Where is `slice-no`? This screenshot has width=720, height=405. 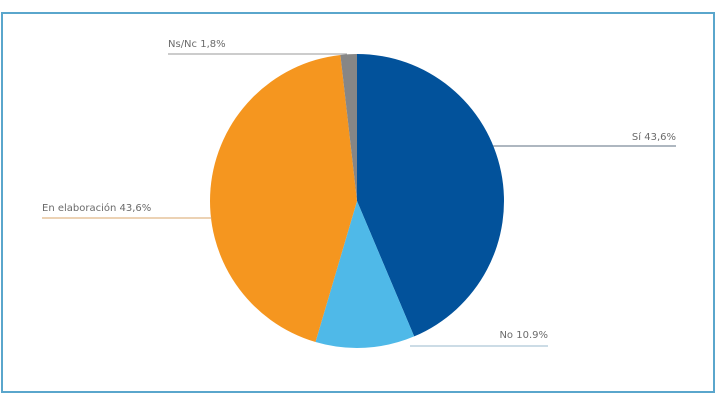
slice-no is located at coordinates (365, 274).